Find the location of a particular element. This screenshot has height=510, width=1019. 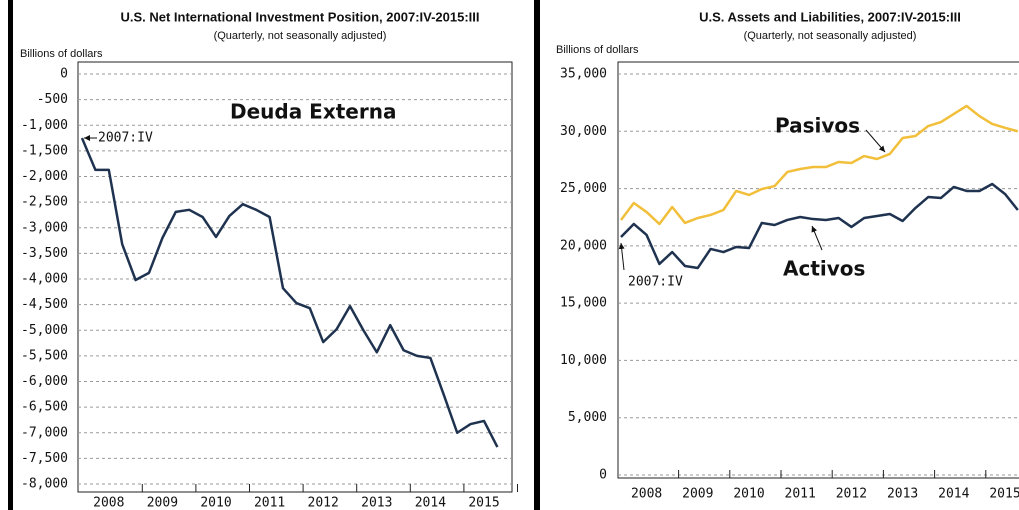

y-tick-label: -4,000 is located at coordinates (44, 279).